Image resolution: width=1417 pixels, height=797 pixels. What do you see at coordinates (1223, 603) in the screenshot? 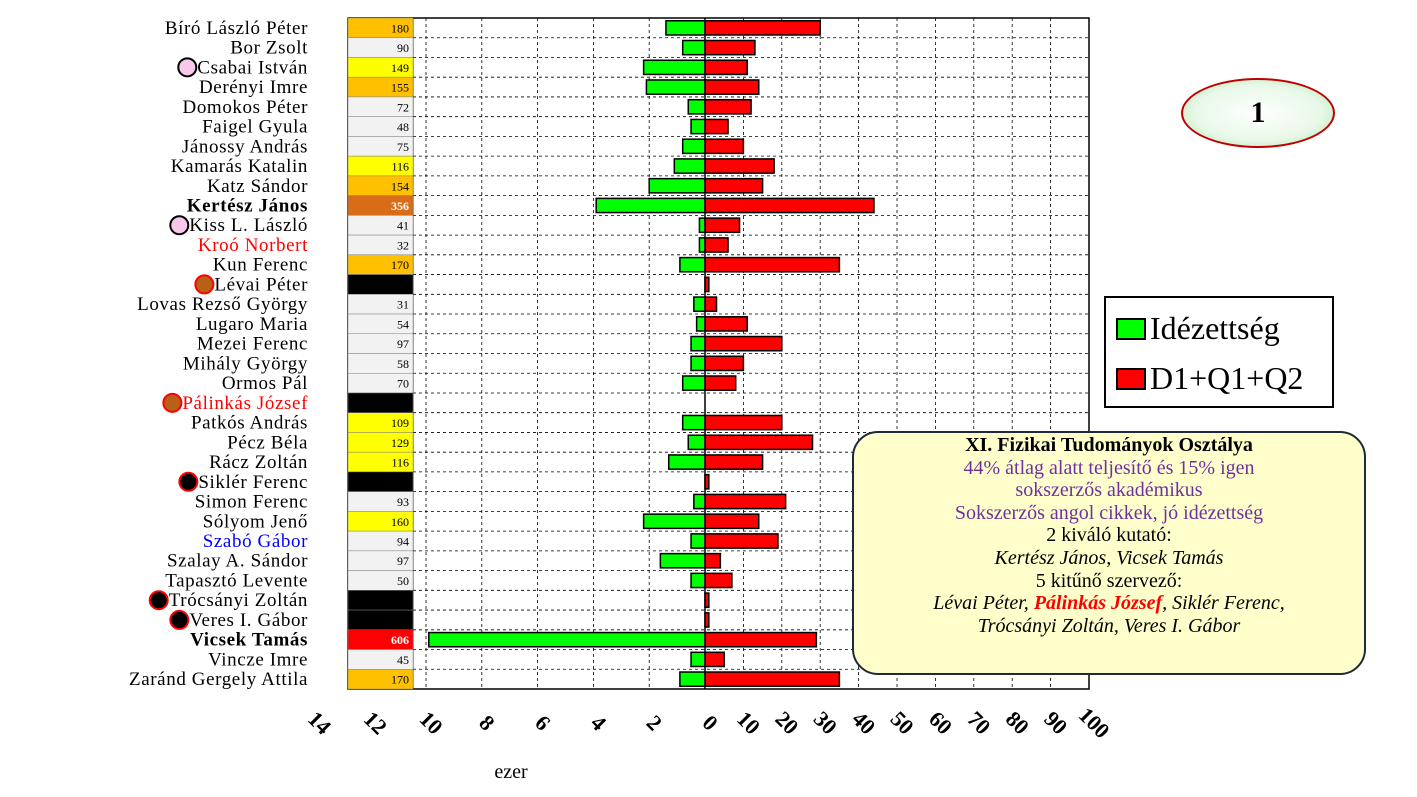
I see `callout-line-8c: , Siklér Ferenc,` at bounding box center [1223, 603].